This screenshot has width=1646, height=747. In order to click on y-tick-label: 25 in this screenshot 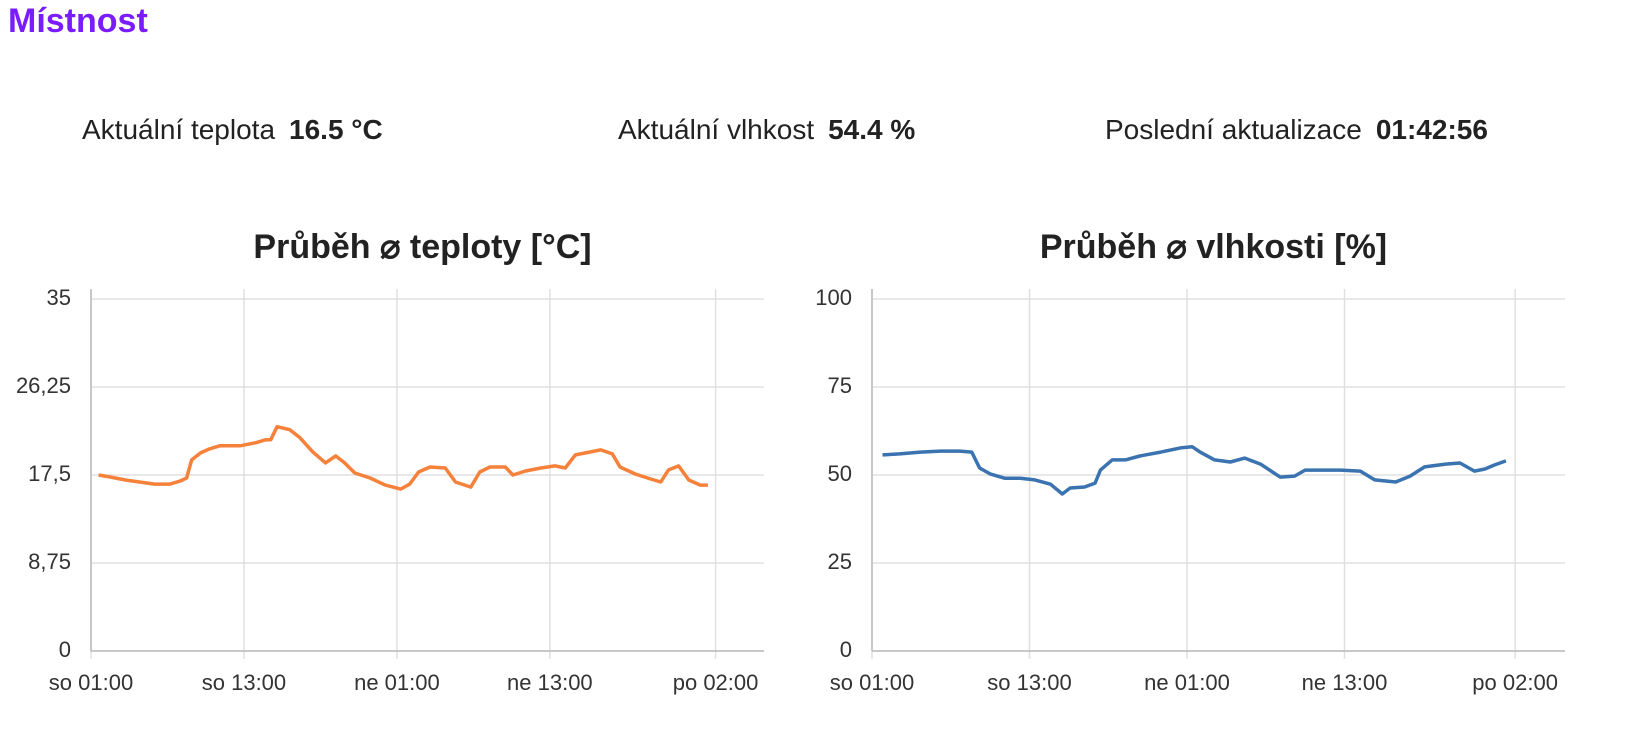, I will do `click(840, 561)`.